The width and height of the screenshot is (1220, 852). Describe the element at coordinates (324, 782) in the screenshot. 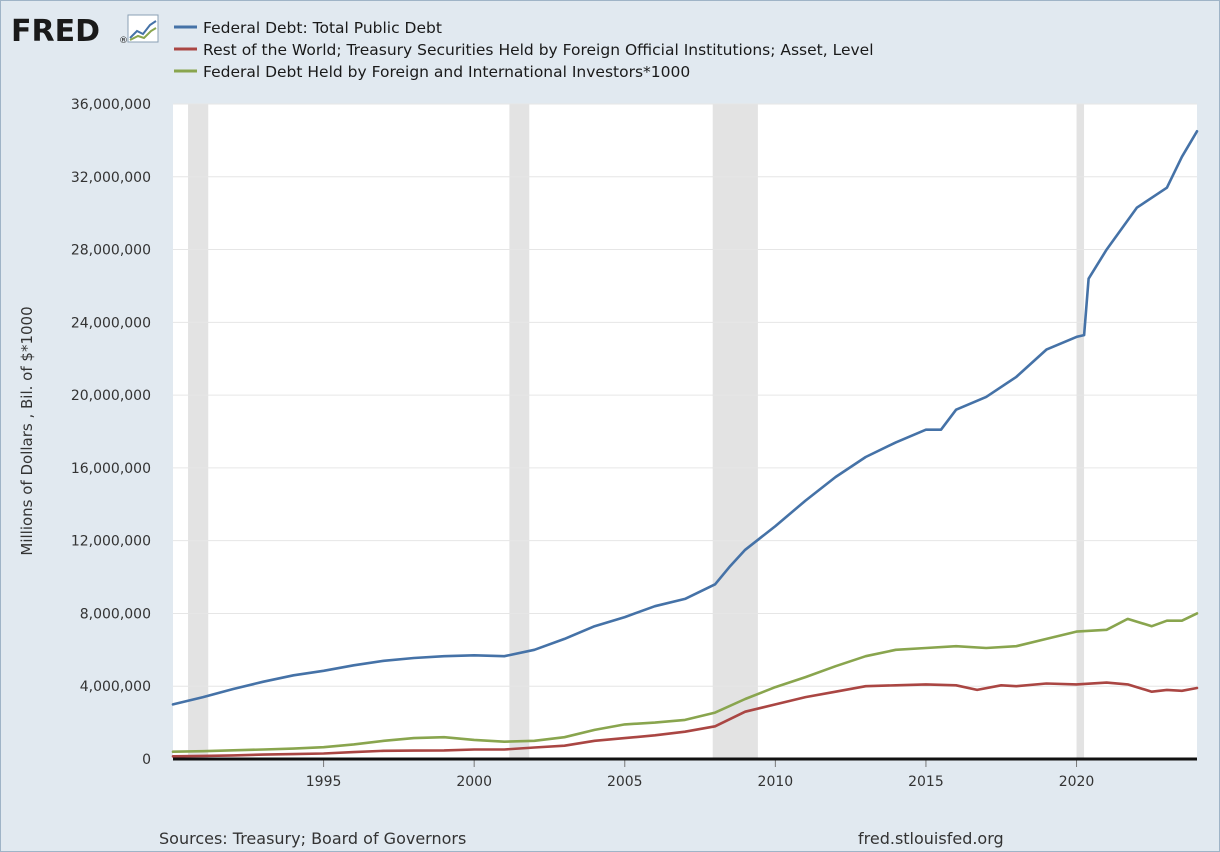

I see `x-tick-label-0: 1995` at that location.